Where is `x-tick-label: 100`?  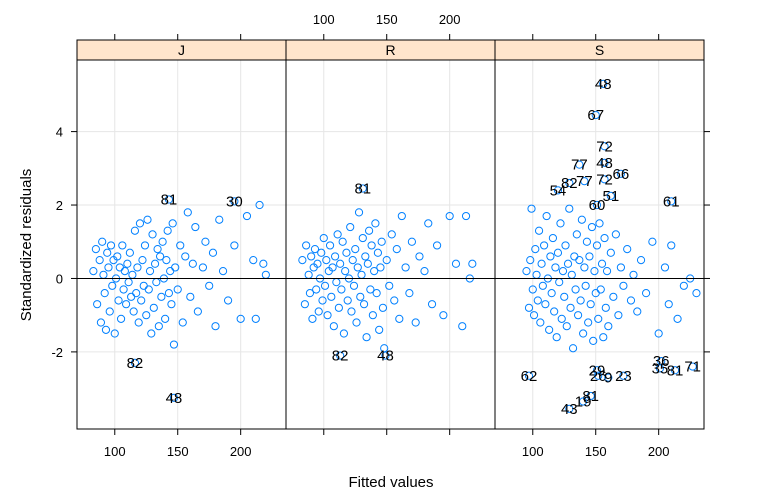 x-tick-label: 100 is located at coordinates (533, 451).